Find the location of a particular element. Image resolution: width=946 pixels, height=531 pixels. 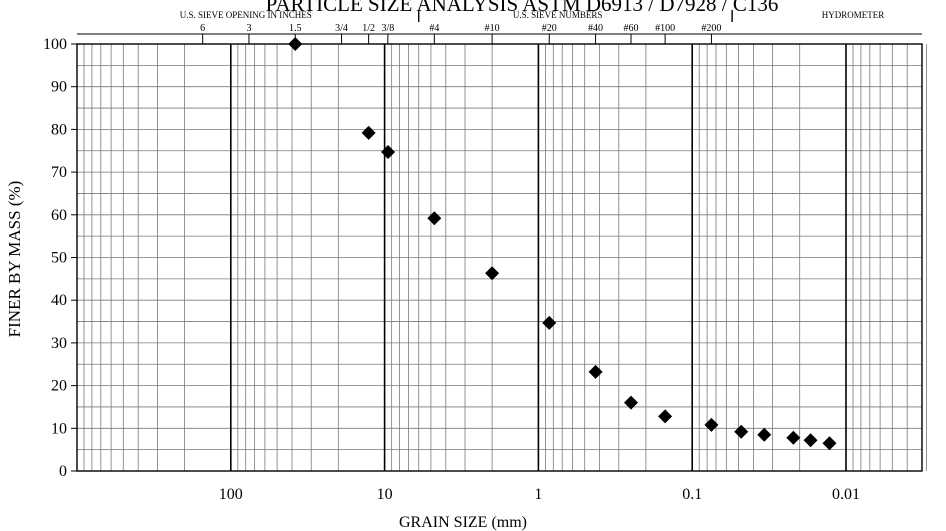

y-tick-label: 60 is located at coordinates (59, 215).